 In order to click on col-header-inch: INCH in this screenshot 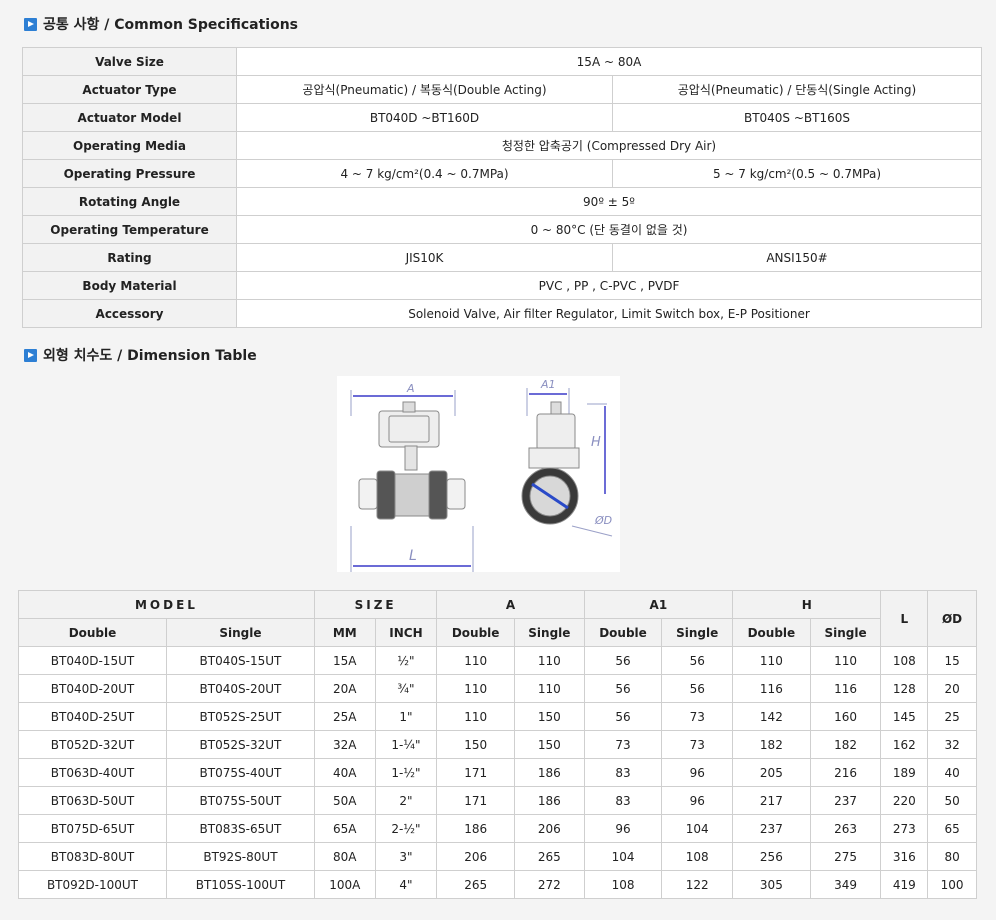, I will do `click(406, 632)`.